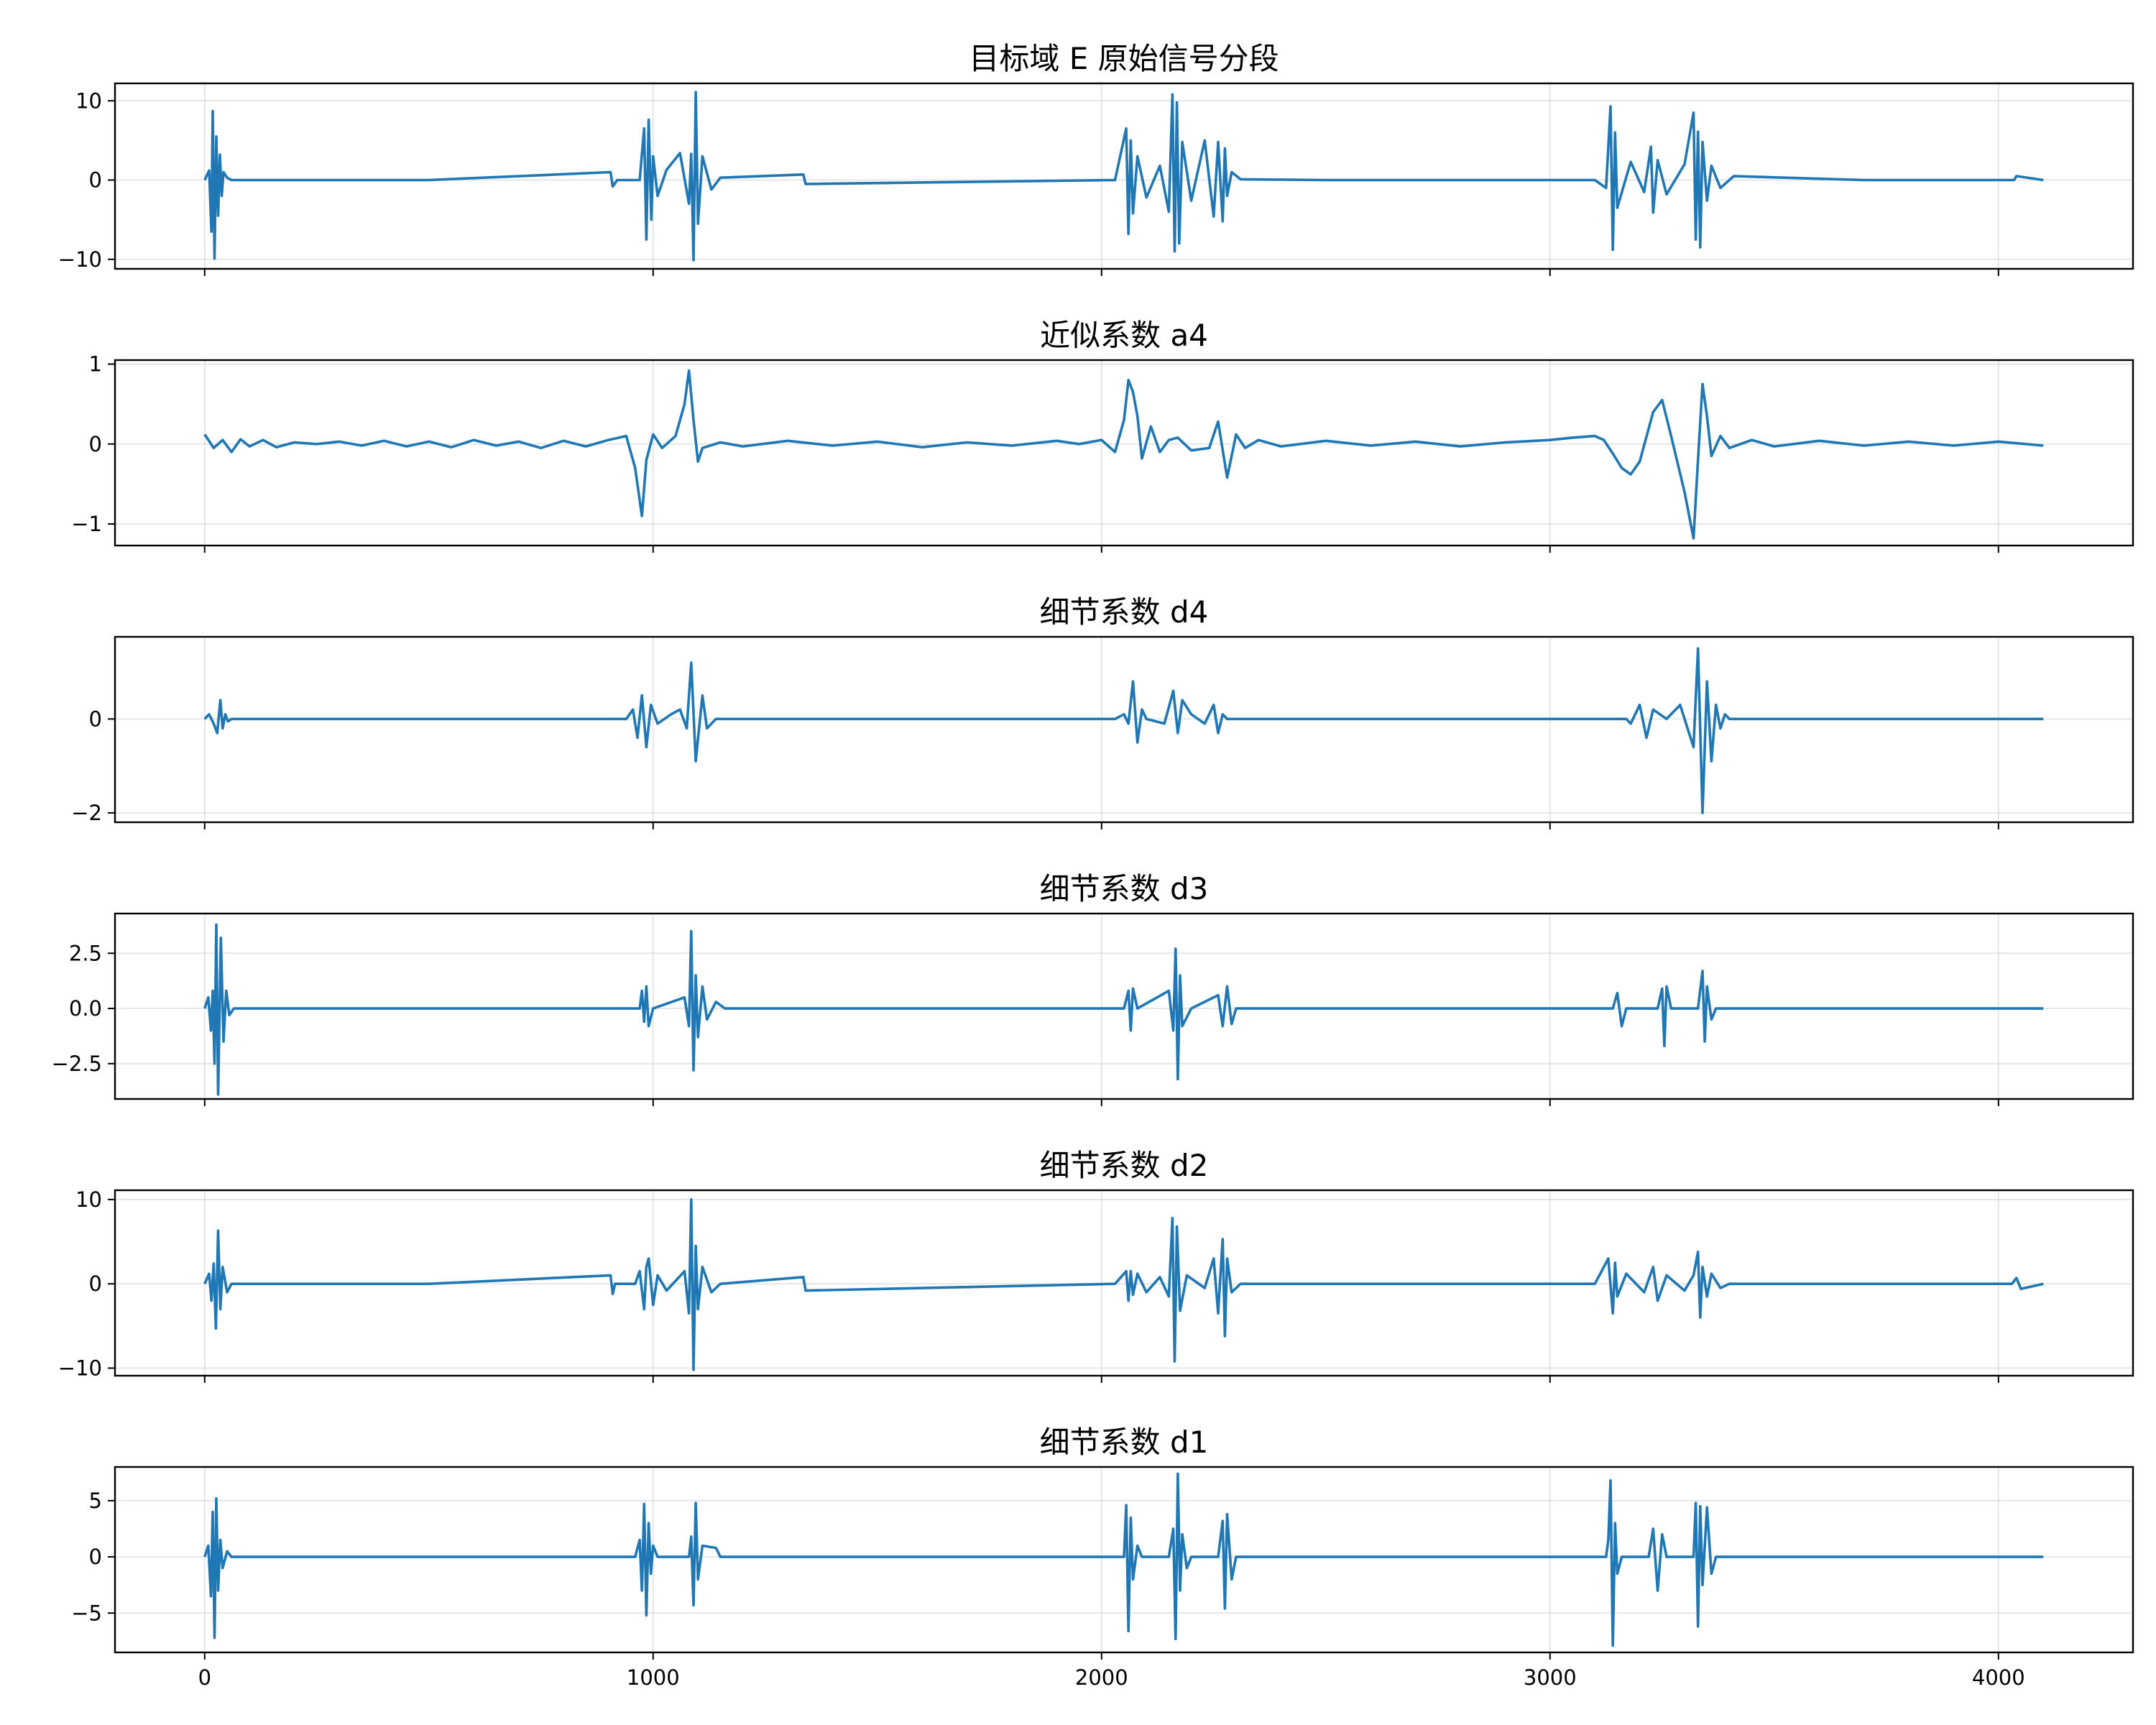 The image size is (2156, 1725). I want to click on subplot-1: −10 0 10 目标域 E 原始信号分段, so click(1096, 158).